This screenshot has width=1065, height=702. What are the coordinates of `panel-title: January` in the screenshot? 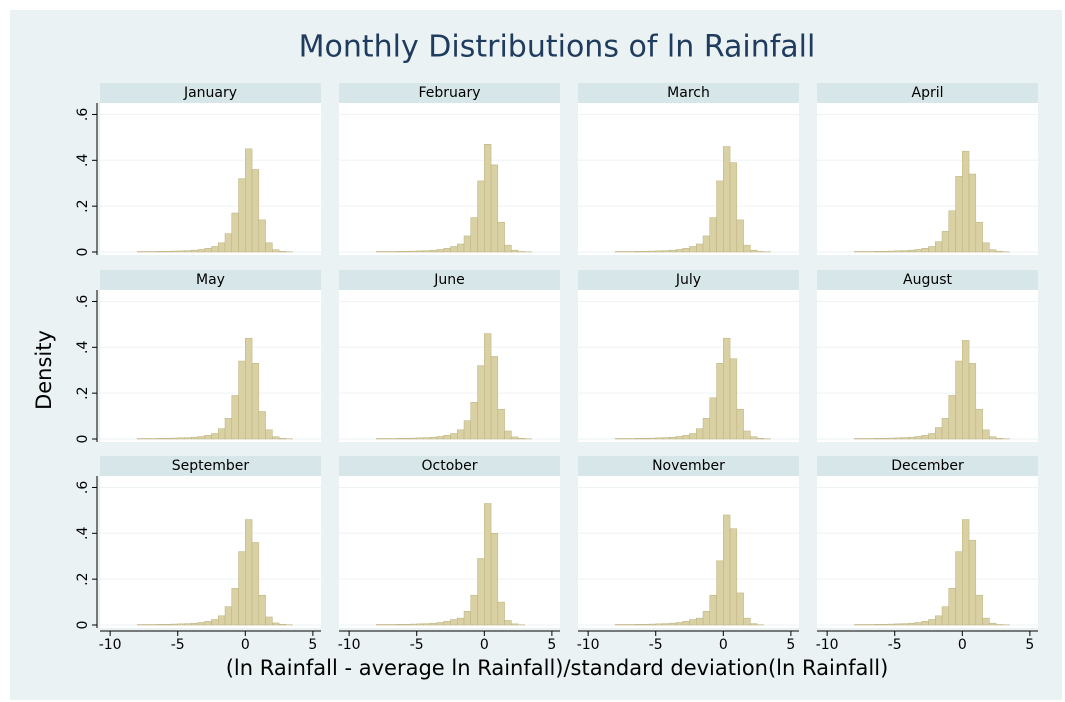 It's located at (210, 93).